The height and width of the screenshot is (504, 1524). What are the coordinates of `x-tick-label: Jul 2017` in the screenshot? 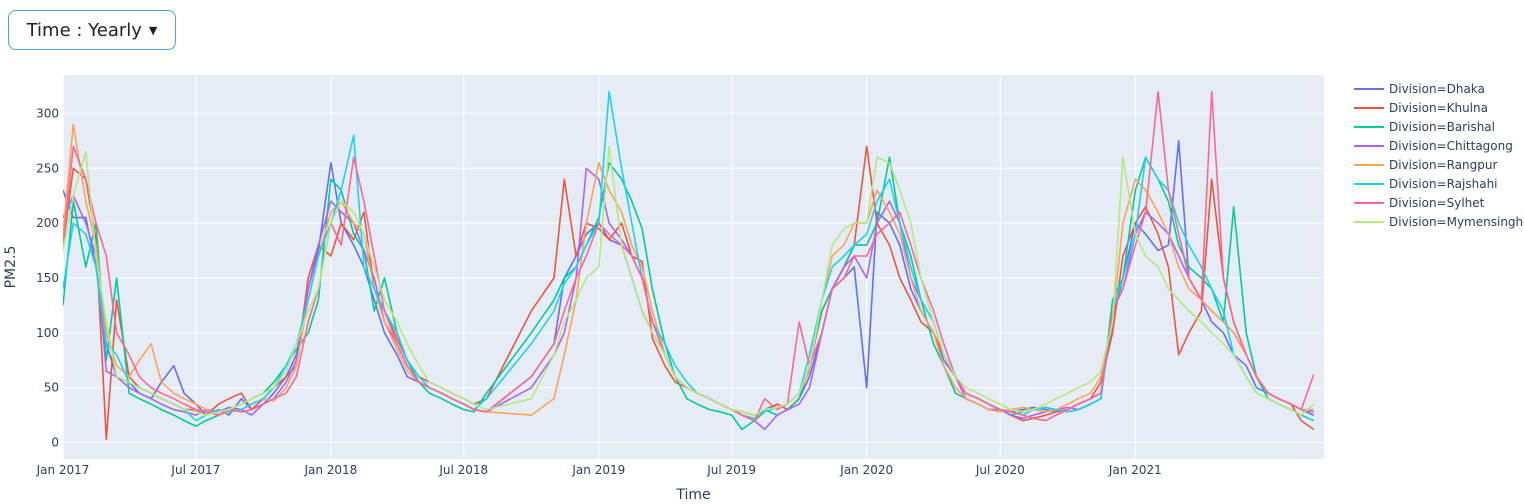 It's located at (195, 470).